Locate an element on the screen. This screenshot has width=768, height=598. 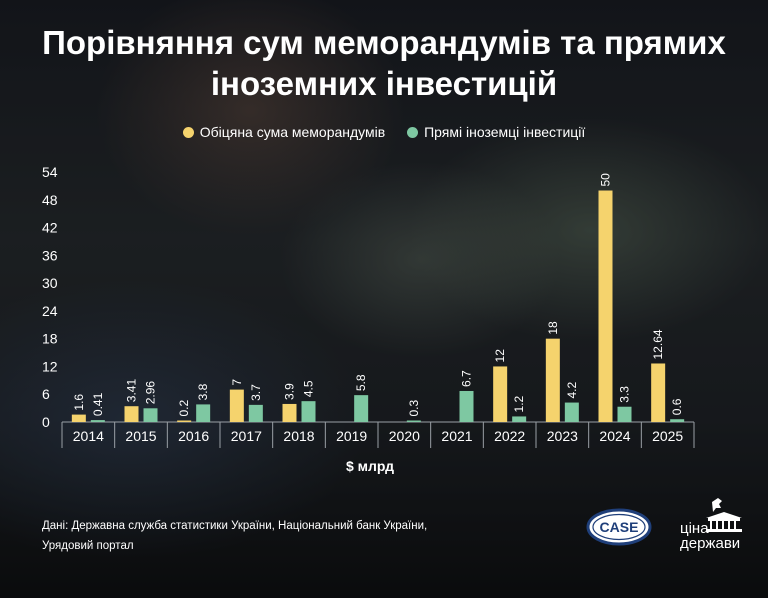
legend-item-fdi: Прямі іноземці інвестиції is located at coordinates (496, 132).